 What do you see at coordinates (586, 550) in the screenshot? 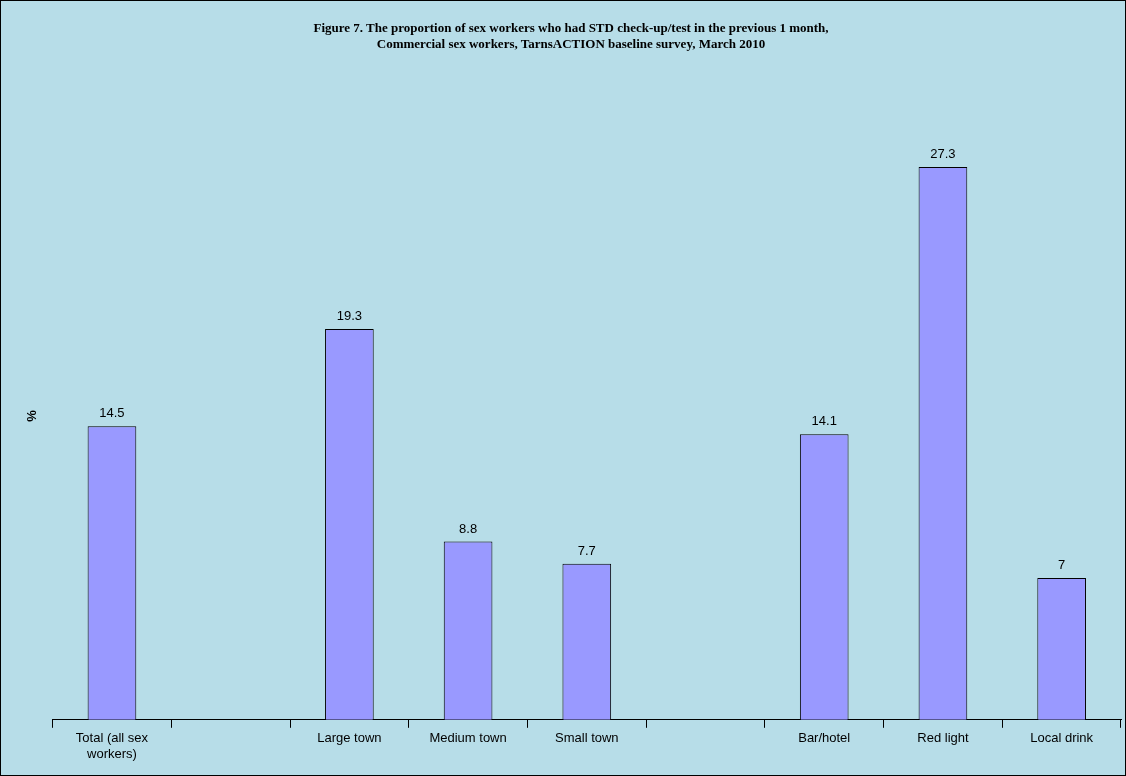
I see `data-label: 7.7` at bounding box center [586, 550].